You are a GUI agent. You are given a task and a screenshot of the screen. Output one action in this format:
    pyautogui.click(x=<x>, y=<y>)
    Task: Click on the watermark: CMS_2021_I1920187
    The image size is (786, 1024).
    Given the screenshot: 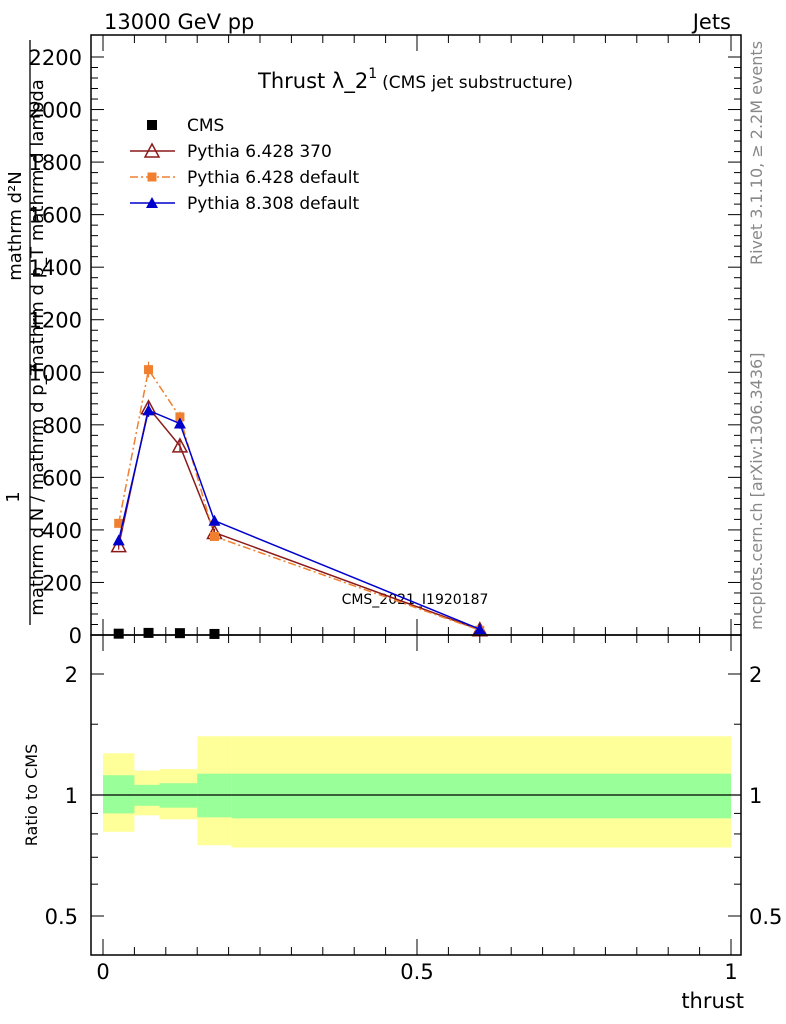 What is the action you would take?
    pyautogui.click(x=415, y=600)
    